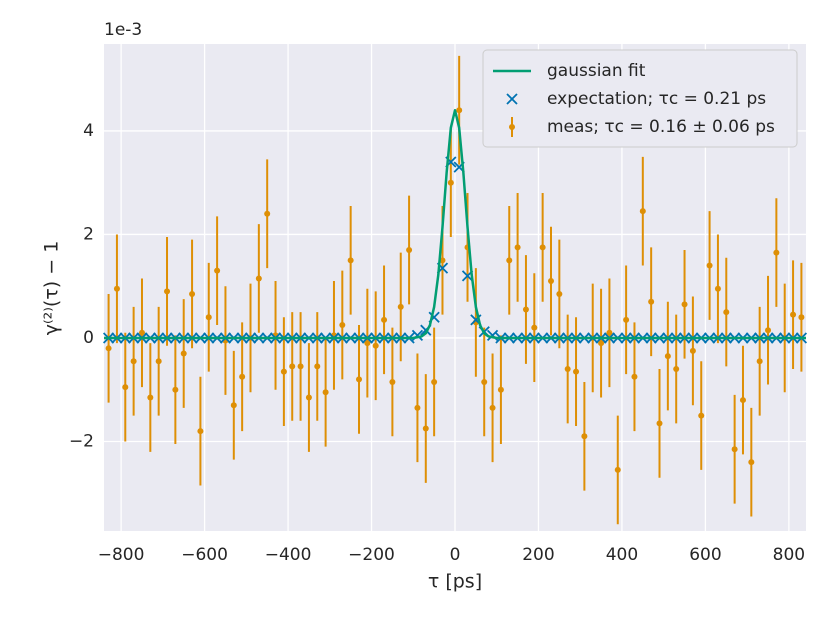 Image resolution: width=830 pixels, height=623 pixels. I want to click on legend-box, so click(640, 98).